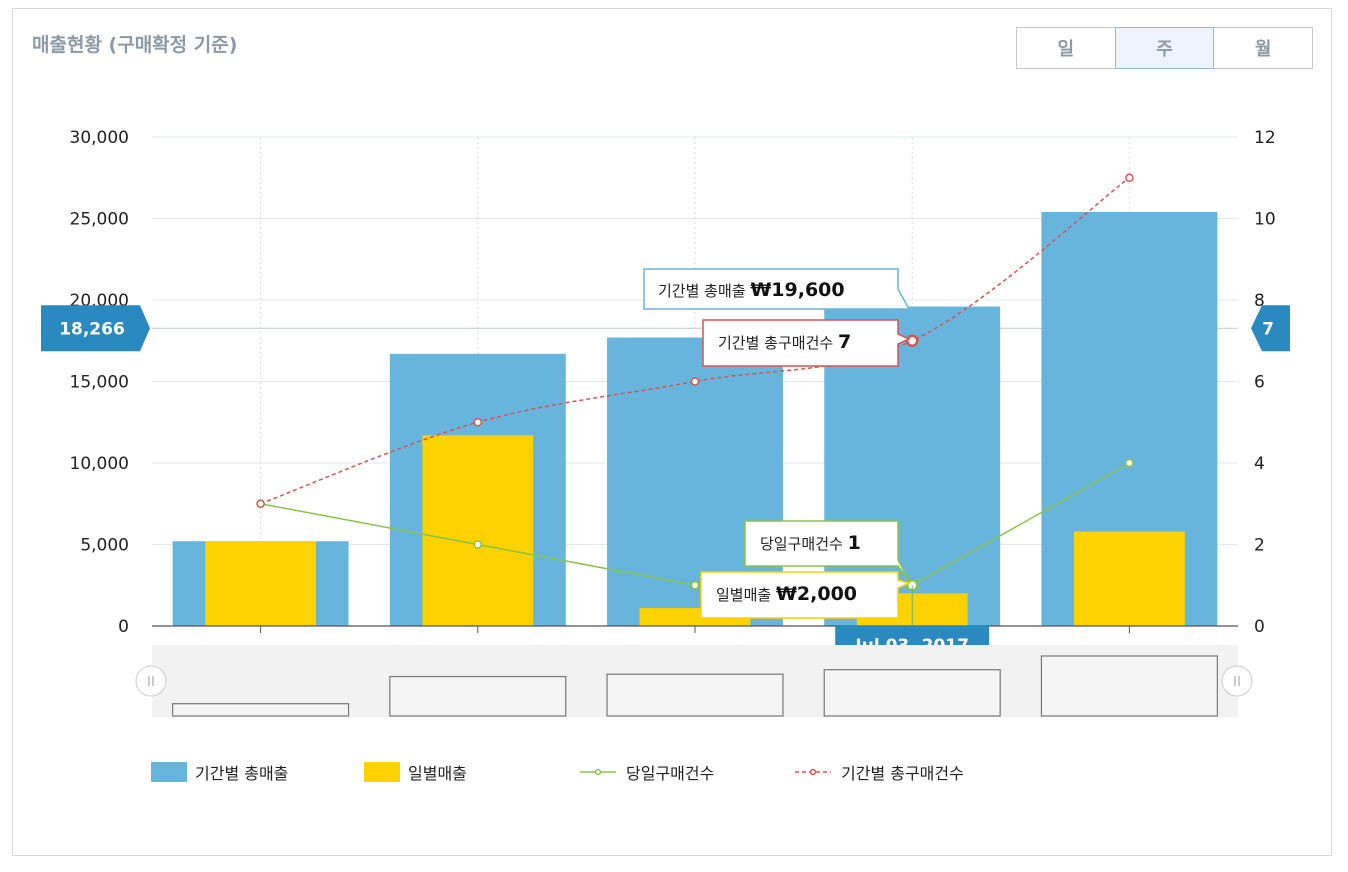  I want to click on left-axis-tick-label: 25,000, so click(99, 220).